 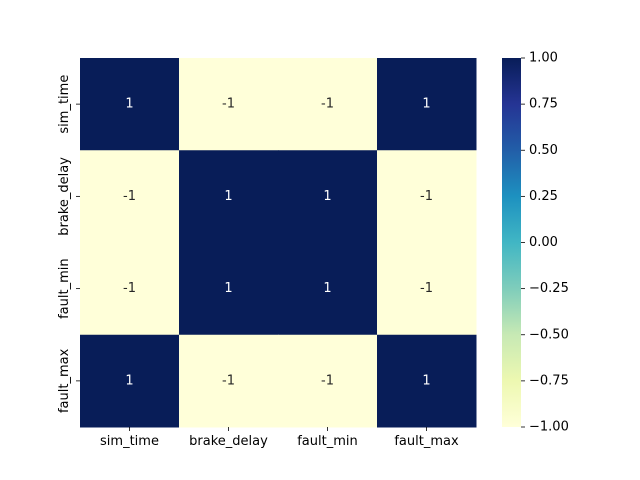 I want to click on colorbar, so click(x=511, y=242).